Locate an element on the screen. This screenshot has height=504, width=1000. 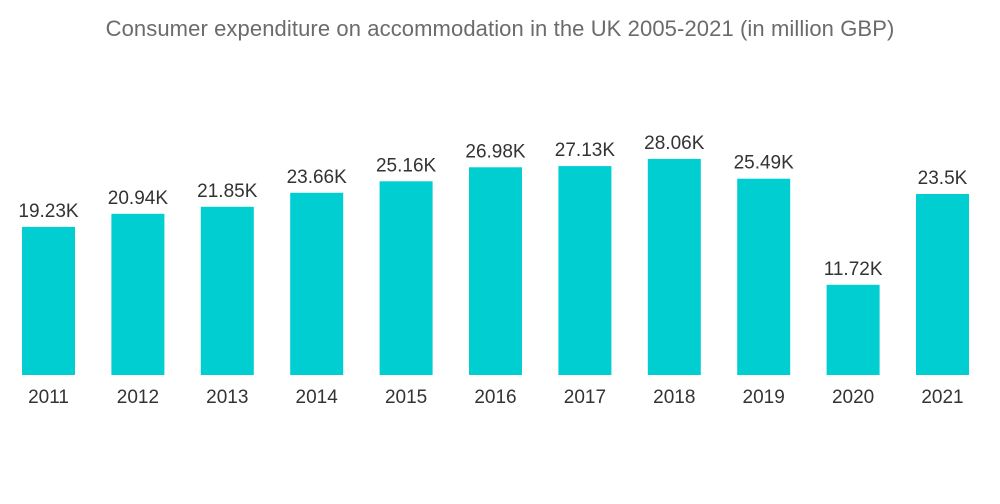
x-tick-label-2014: 2014 is located at coordinates (317, 397).